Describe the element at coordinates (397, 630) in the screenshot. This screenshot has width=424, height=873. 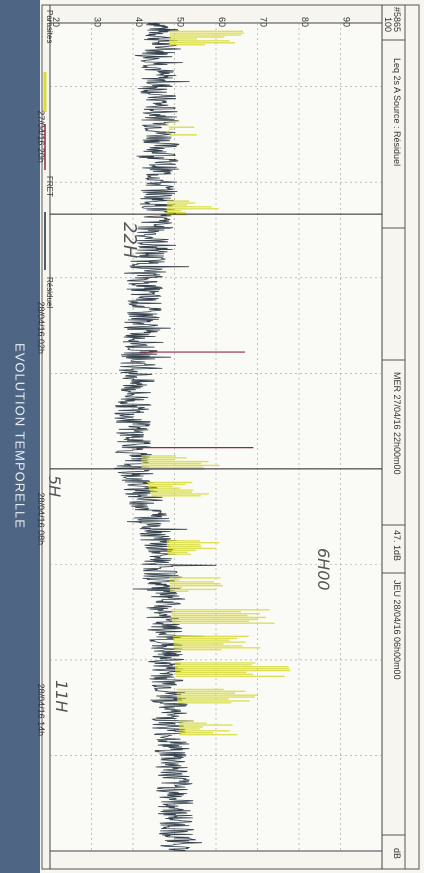
I see `header-cursor2: JEU 28/04/16 06h00m00` at that location.